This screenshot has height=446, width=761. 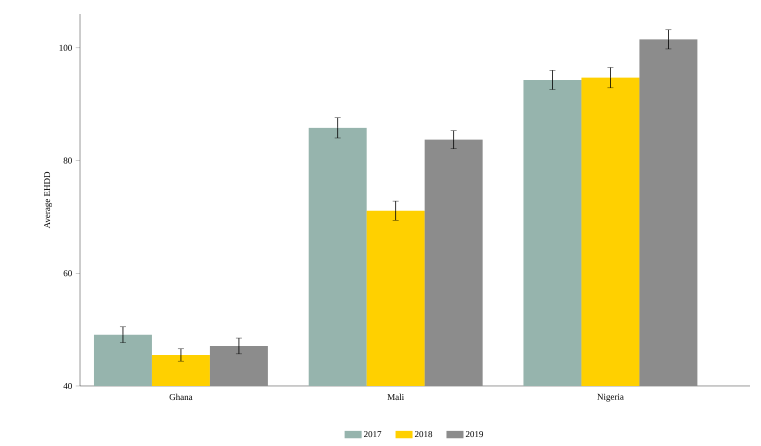 I want to click on y-tick-label: 40, so click(x=67, y=386).